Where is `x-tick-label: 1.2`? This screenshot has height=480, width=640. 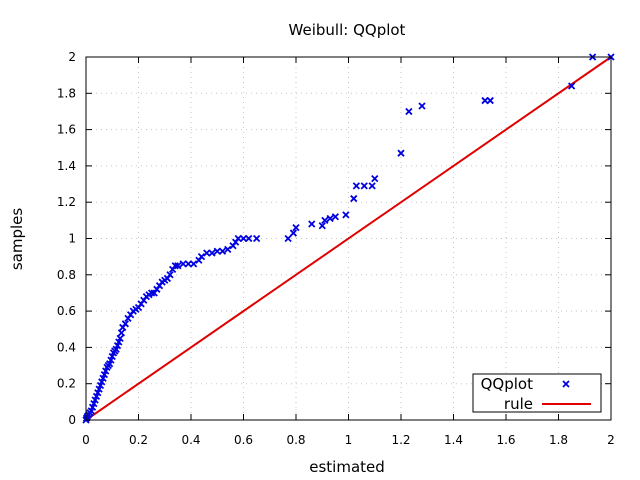
x-tick-label: 1.2 is located at coordinates (400, 440).